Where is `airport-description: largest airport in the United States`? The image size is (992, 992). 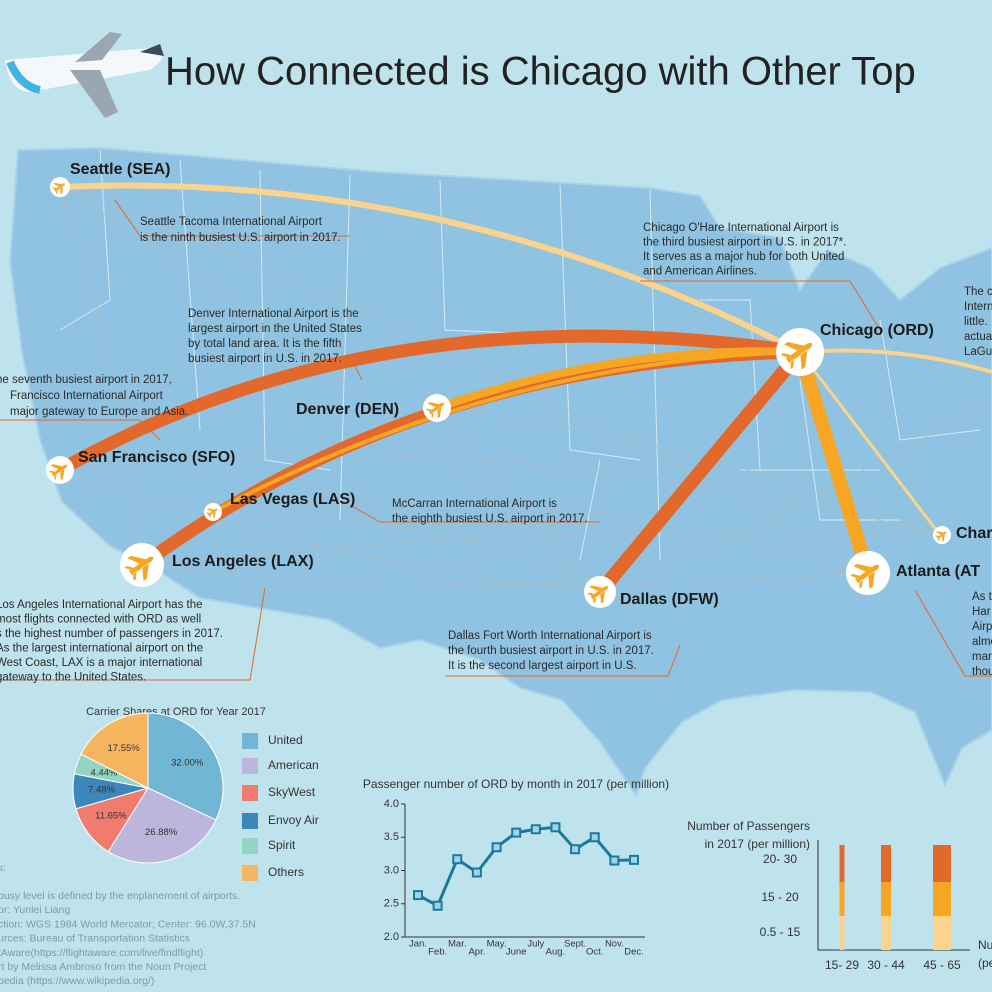 airport-description: largest airport in the United States is located at coordinates (275, 329).